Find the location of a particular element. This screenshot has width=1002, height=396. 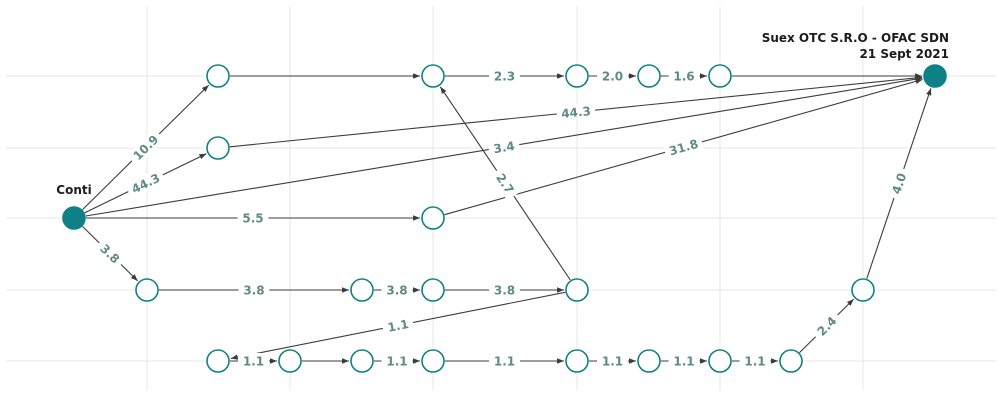

edge-label-group: 4.0 is located at coordinates (899, 183).